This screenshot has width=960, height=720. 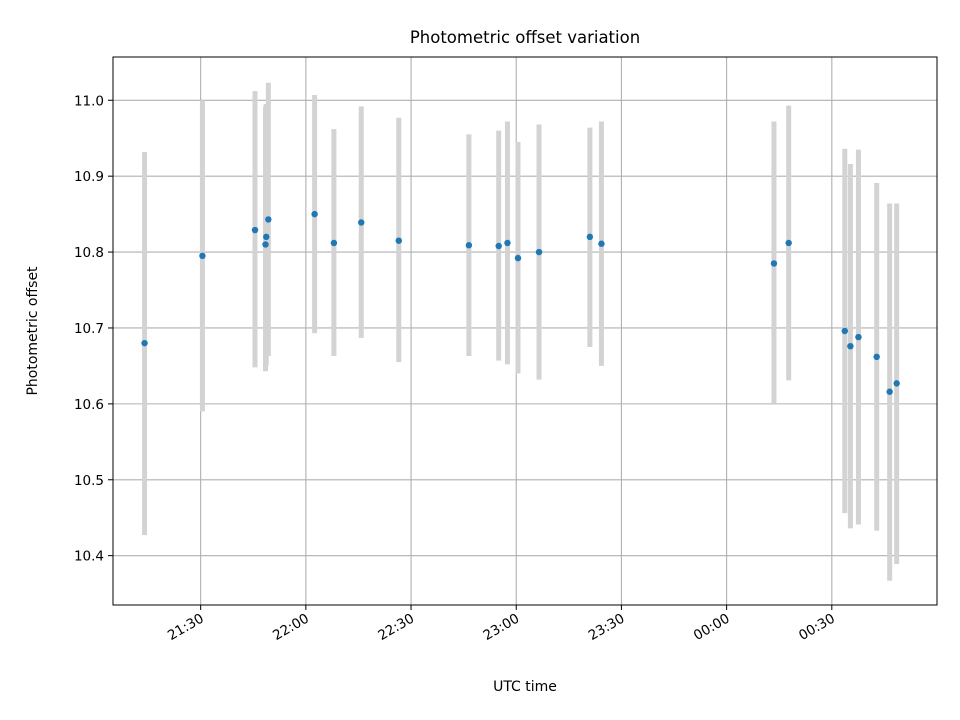 I want to click on y-tick-label: 10.5, so click(x=89, y=481).